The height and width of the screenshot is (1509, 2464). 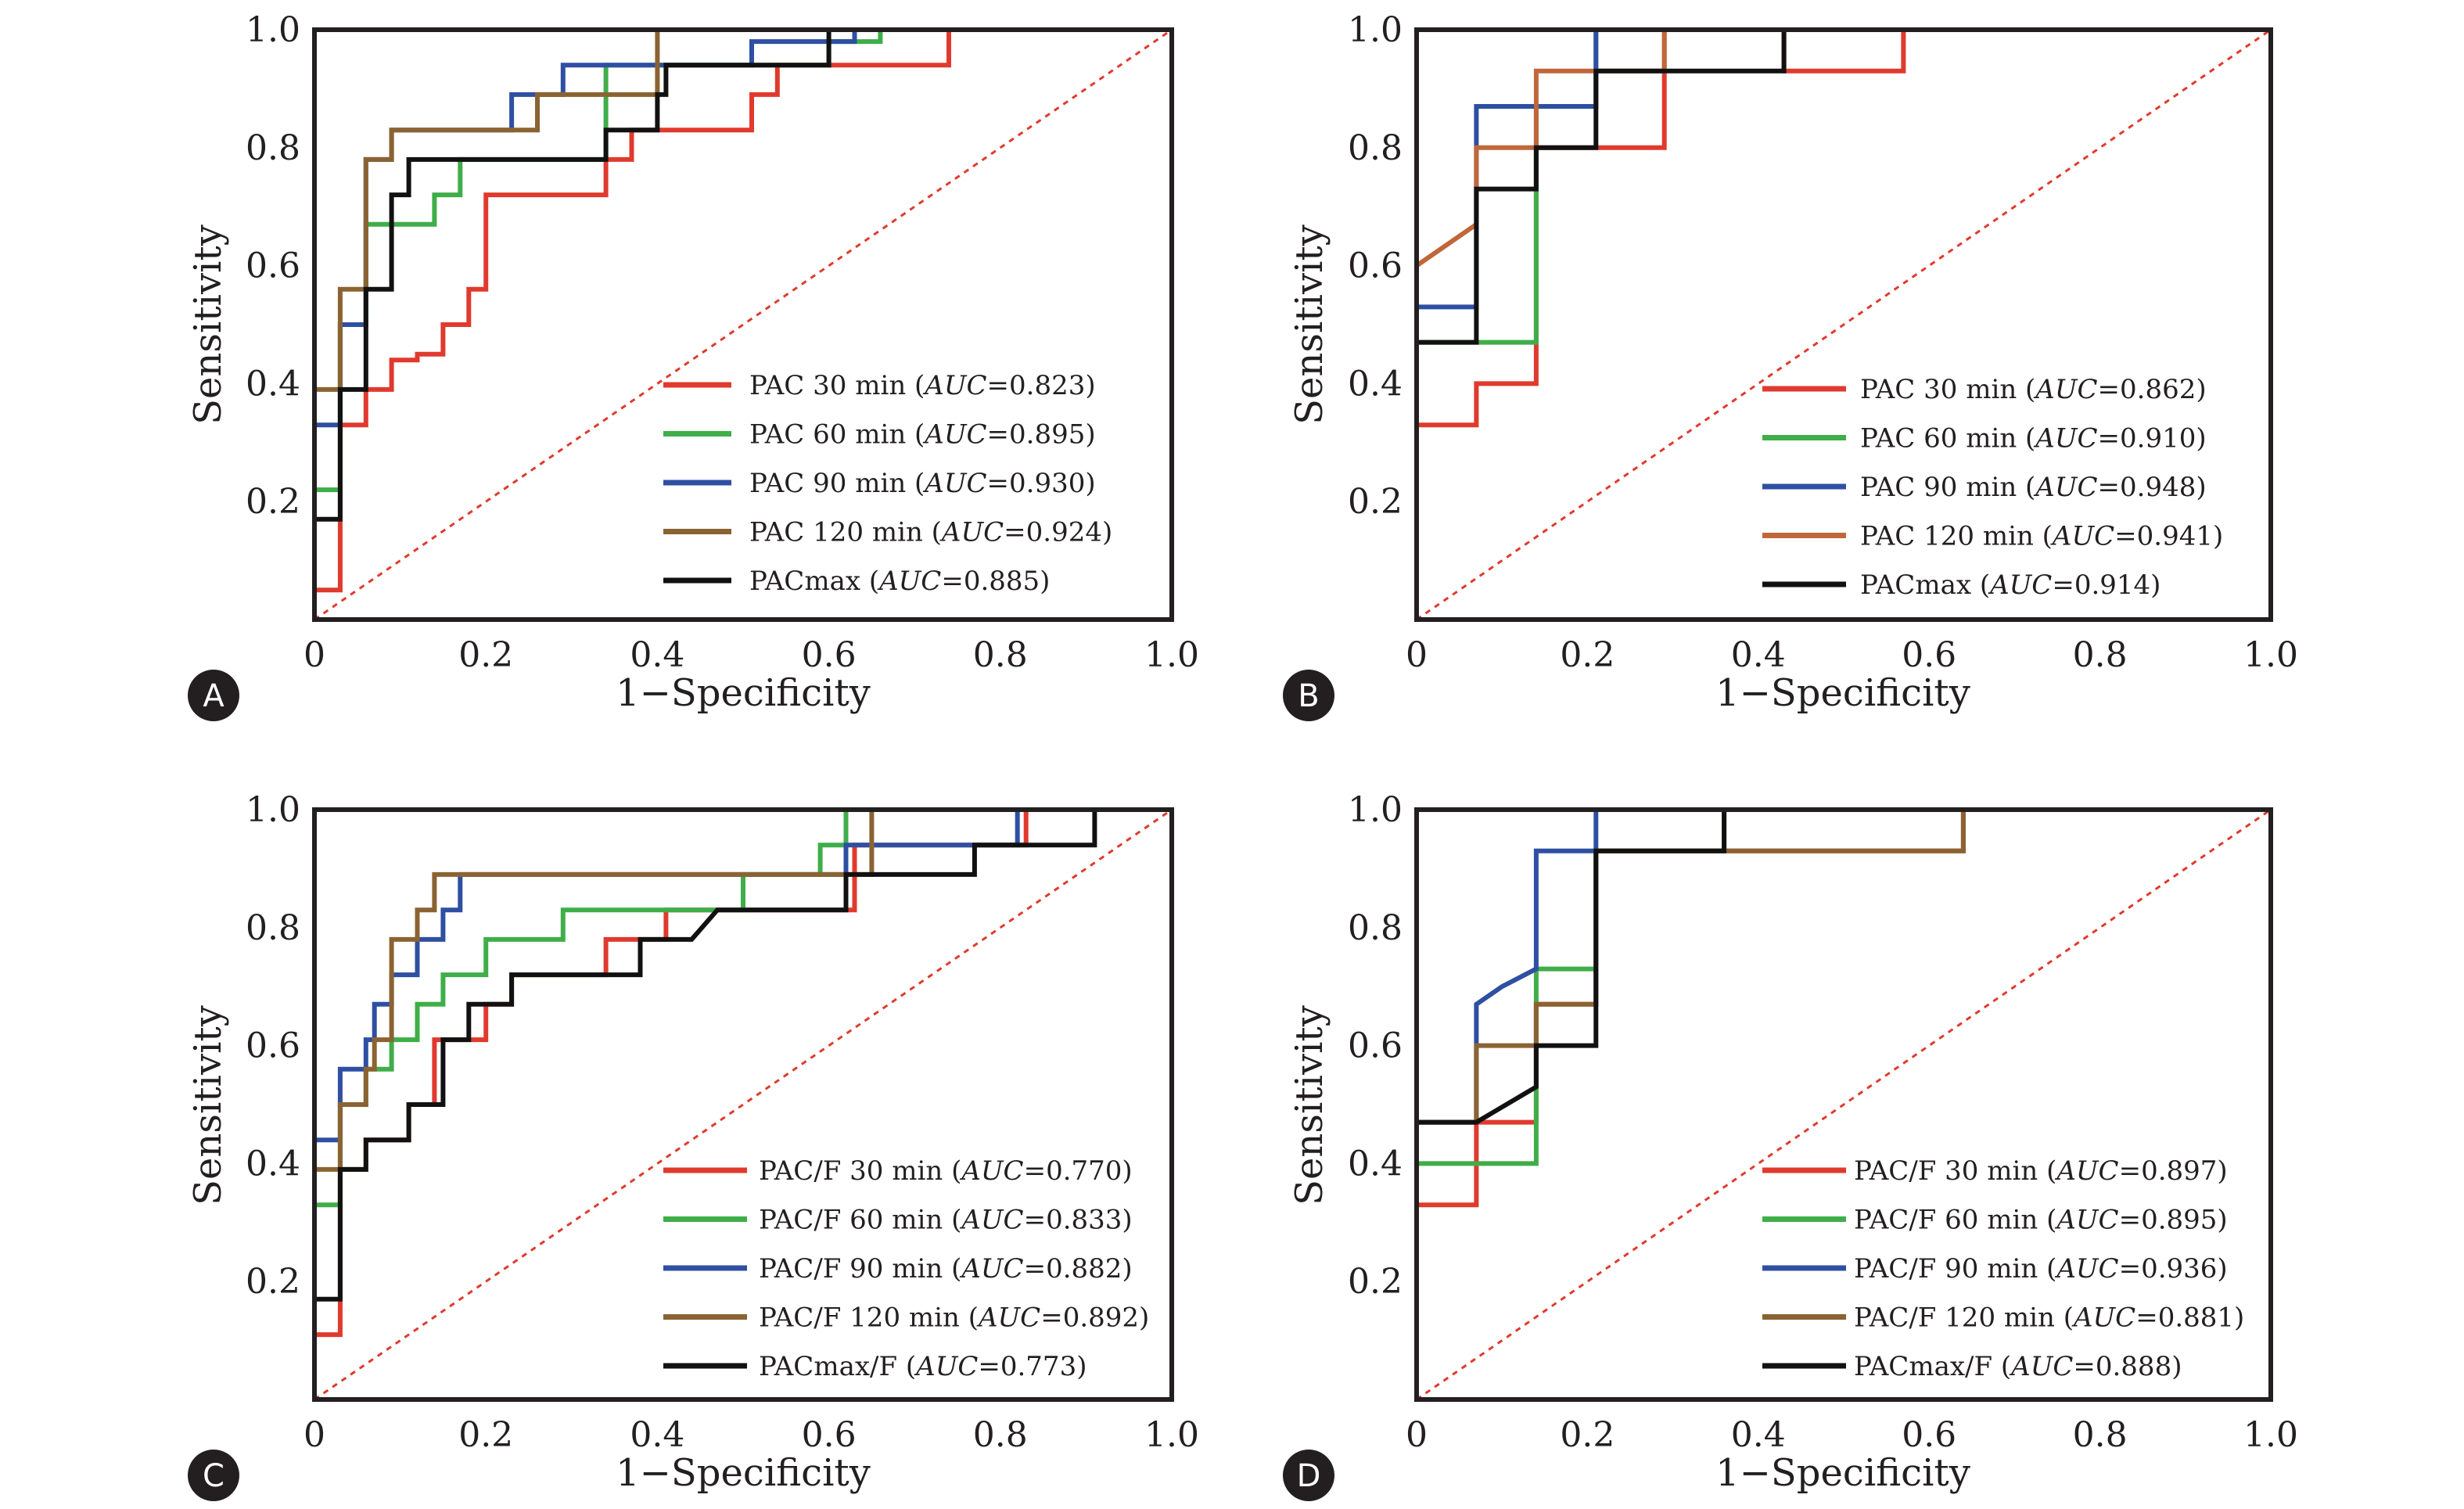 I want to click on panel-letter: C, so click(x=213, y=1476).